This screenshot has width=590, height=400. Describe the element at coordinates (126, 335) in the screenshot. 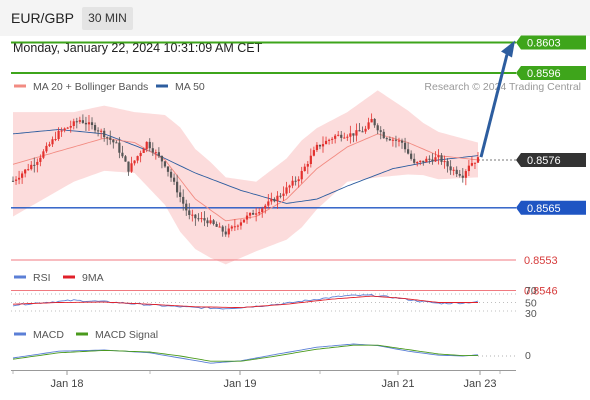

I see `macd-legend-signal: MACD Signal` at that location.